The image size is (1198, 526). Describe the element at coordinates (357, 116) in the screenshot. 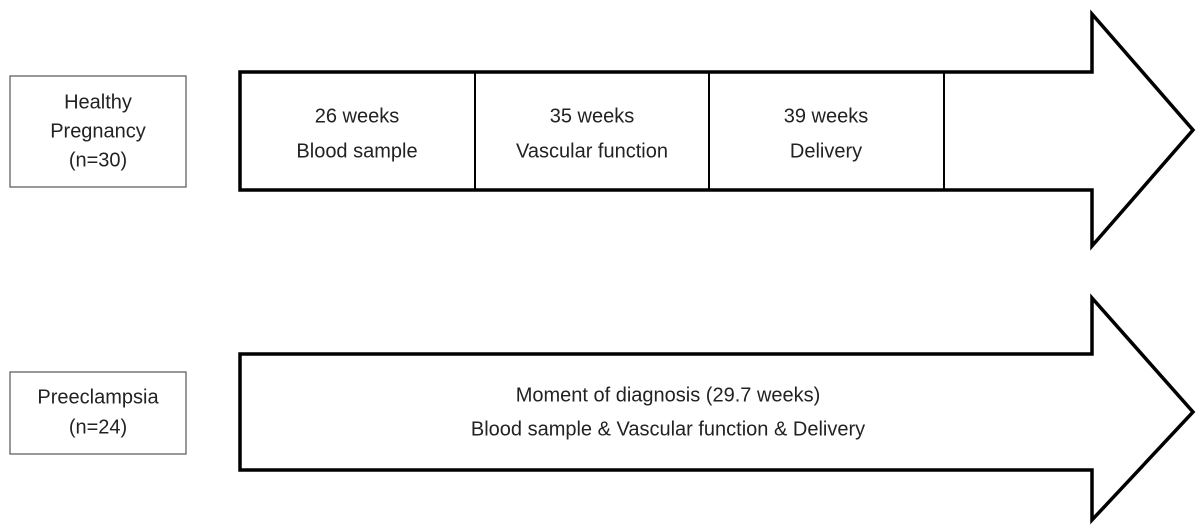

I see `segment-text: 26 weeks` at that location.